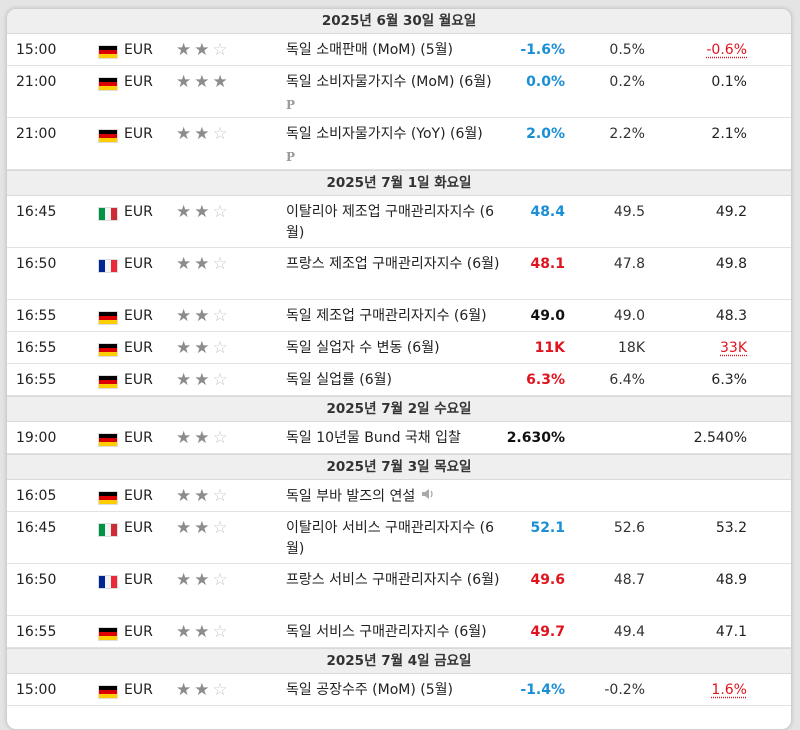 The height and width of the screenshot is (730, 800). I want to click on event-name: 이탈리아 서비스 구매관리자지수 (6월), so click(397, 539).